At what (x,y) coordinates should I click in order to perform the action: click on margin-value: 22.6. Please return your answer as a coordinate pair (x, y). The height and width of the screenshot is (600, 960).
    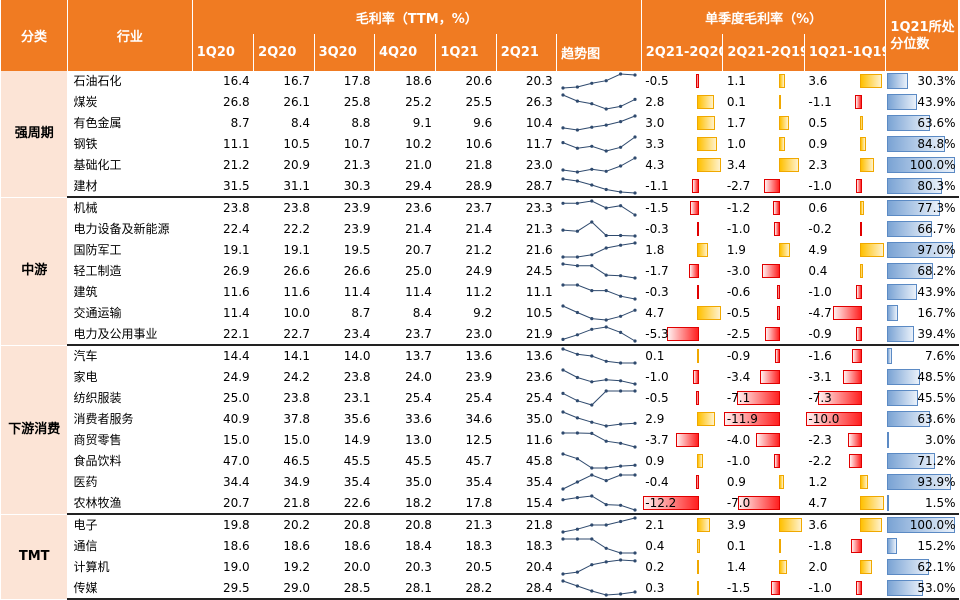
    Looking at the image, I should click on (344, 503).